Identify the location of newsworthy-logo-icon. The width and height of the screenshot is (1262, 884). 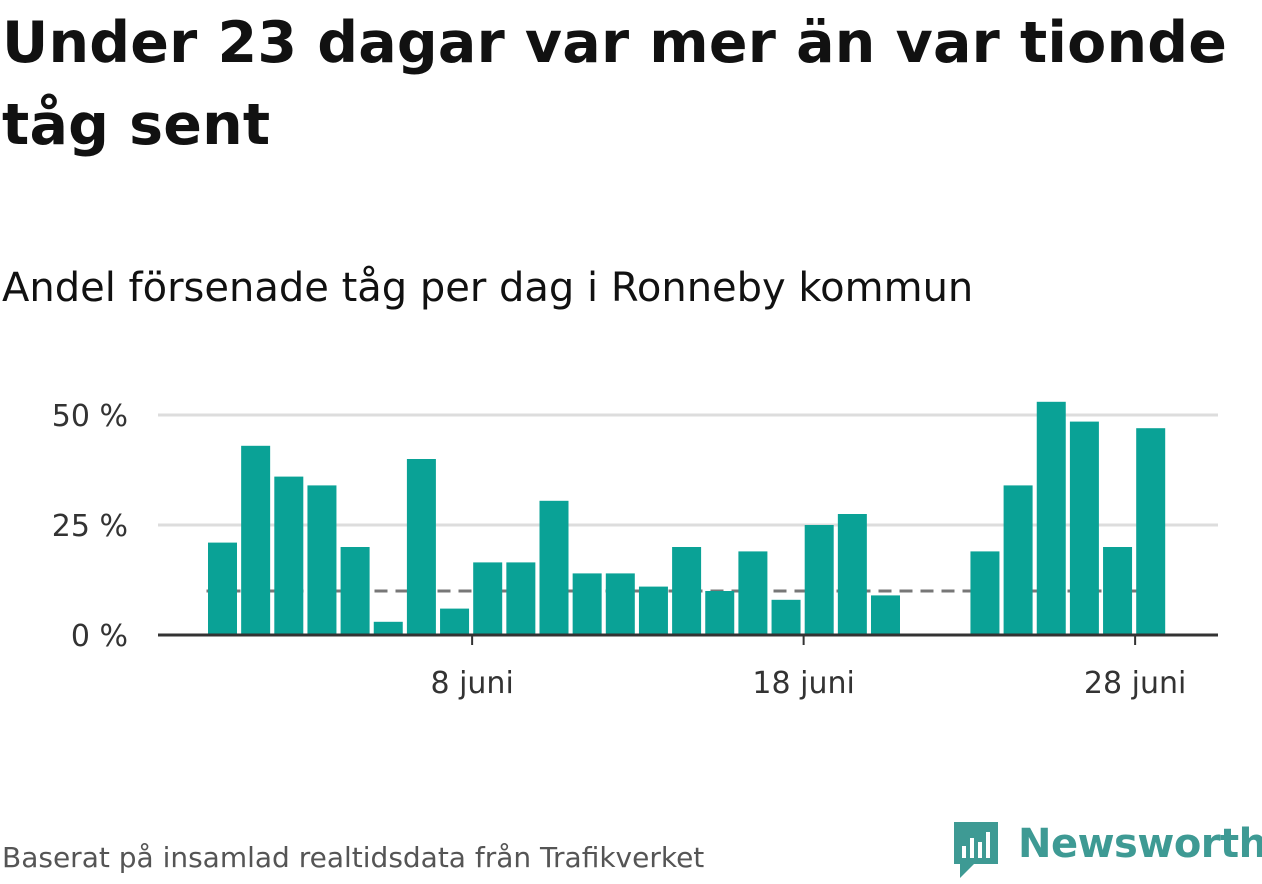
(976, 850).